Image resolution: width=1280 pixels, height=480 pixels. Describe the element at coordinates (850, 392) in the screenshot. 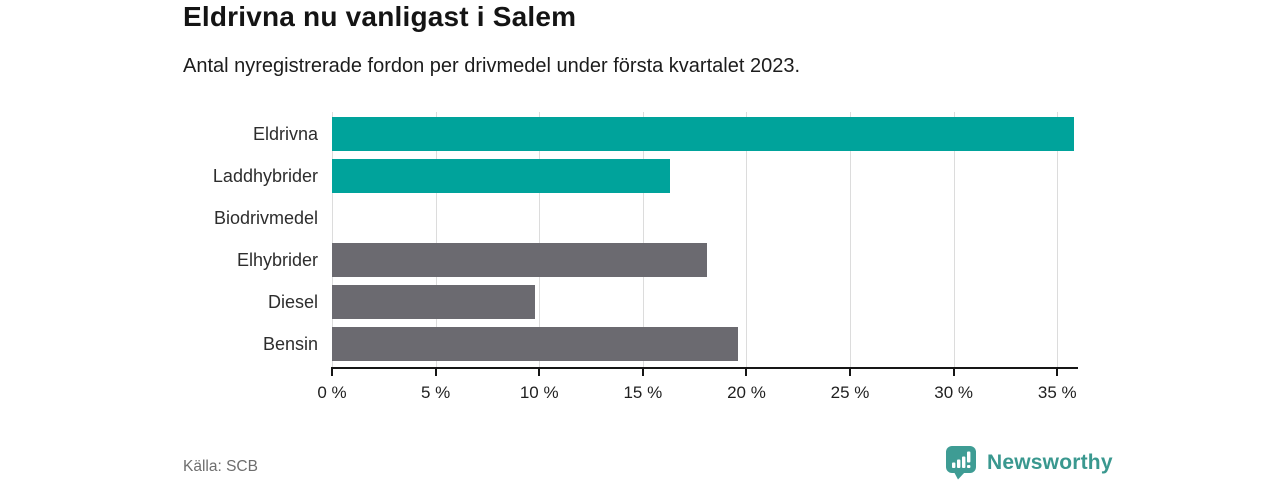

I see `axis-tick-label-25: 25 %` at that location.